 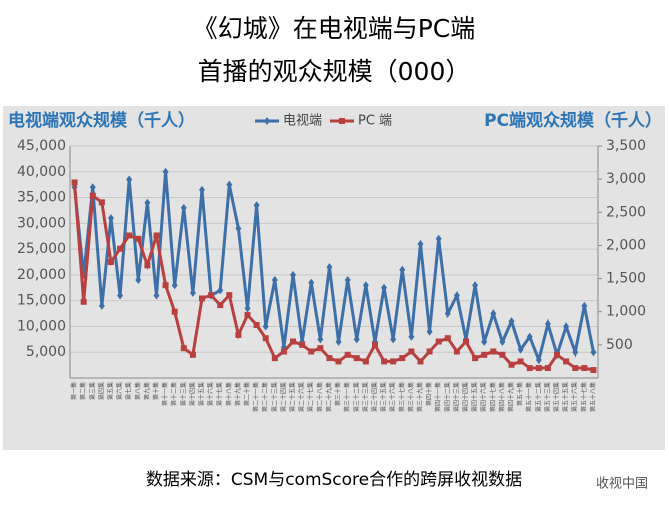 I want to click on x-tick-label: 第四十六集, so click(x=484, y=397).